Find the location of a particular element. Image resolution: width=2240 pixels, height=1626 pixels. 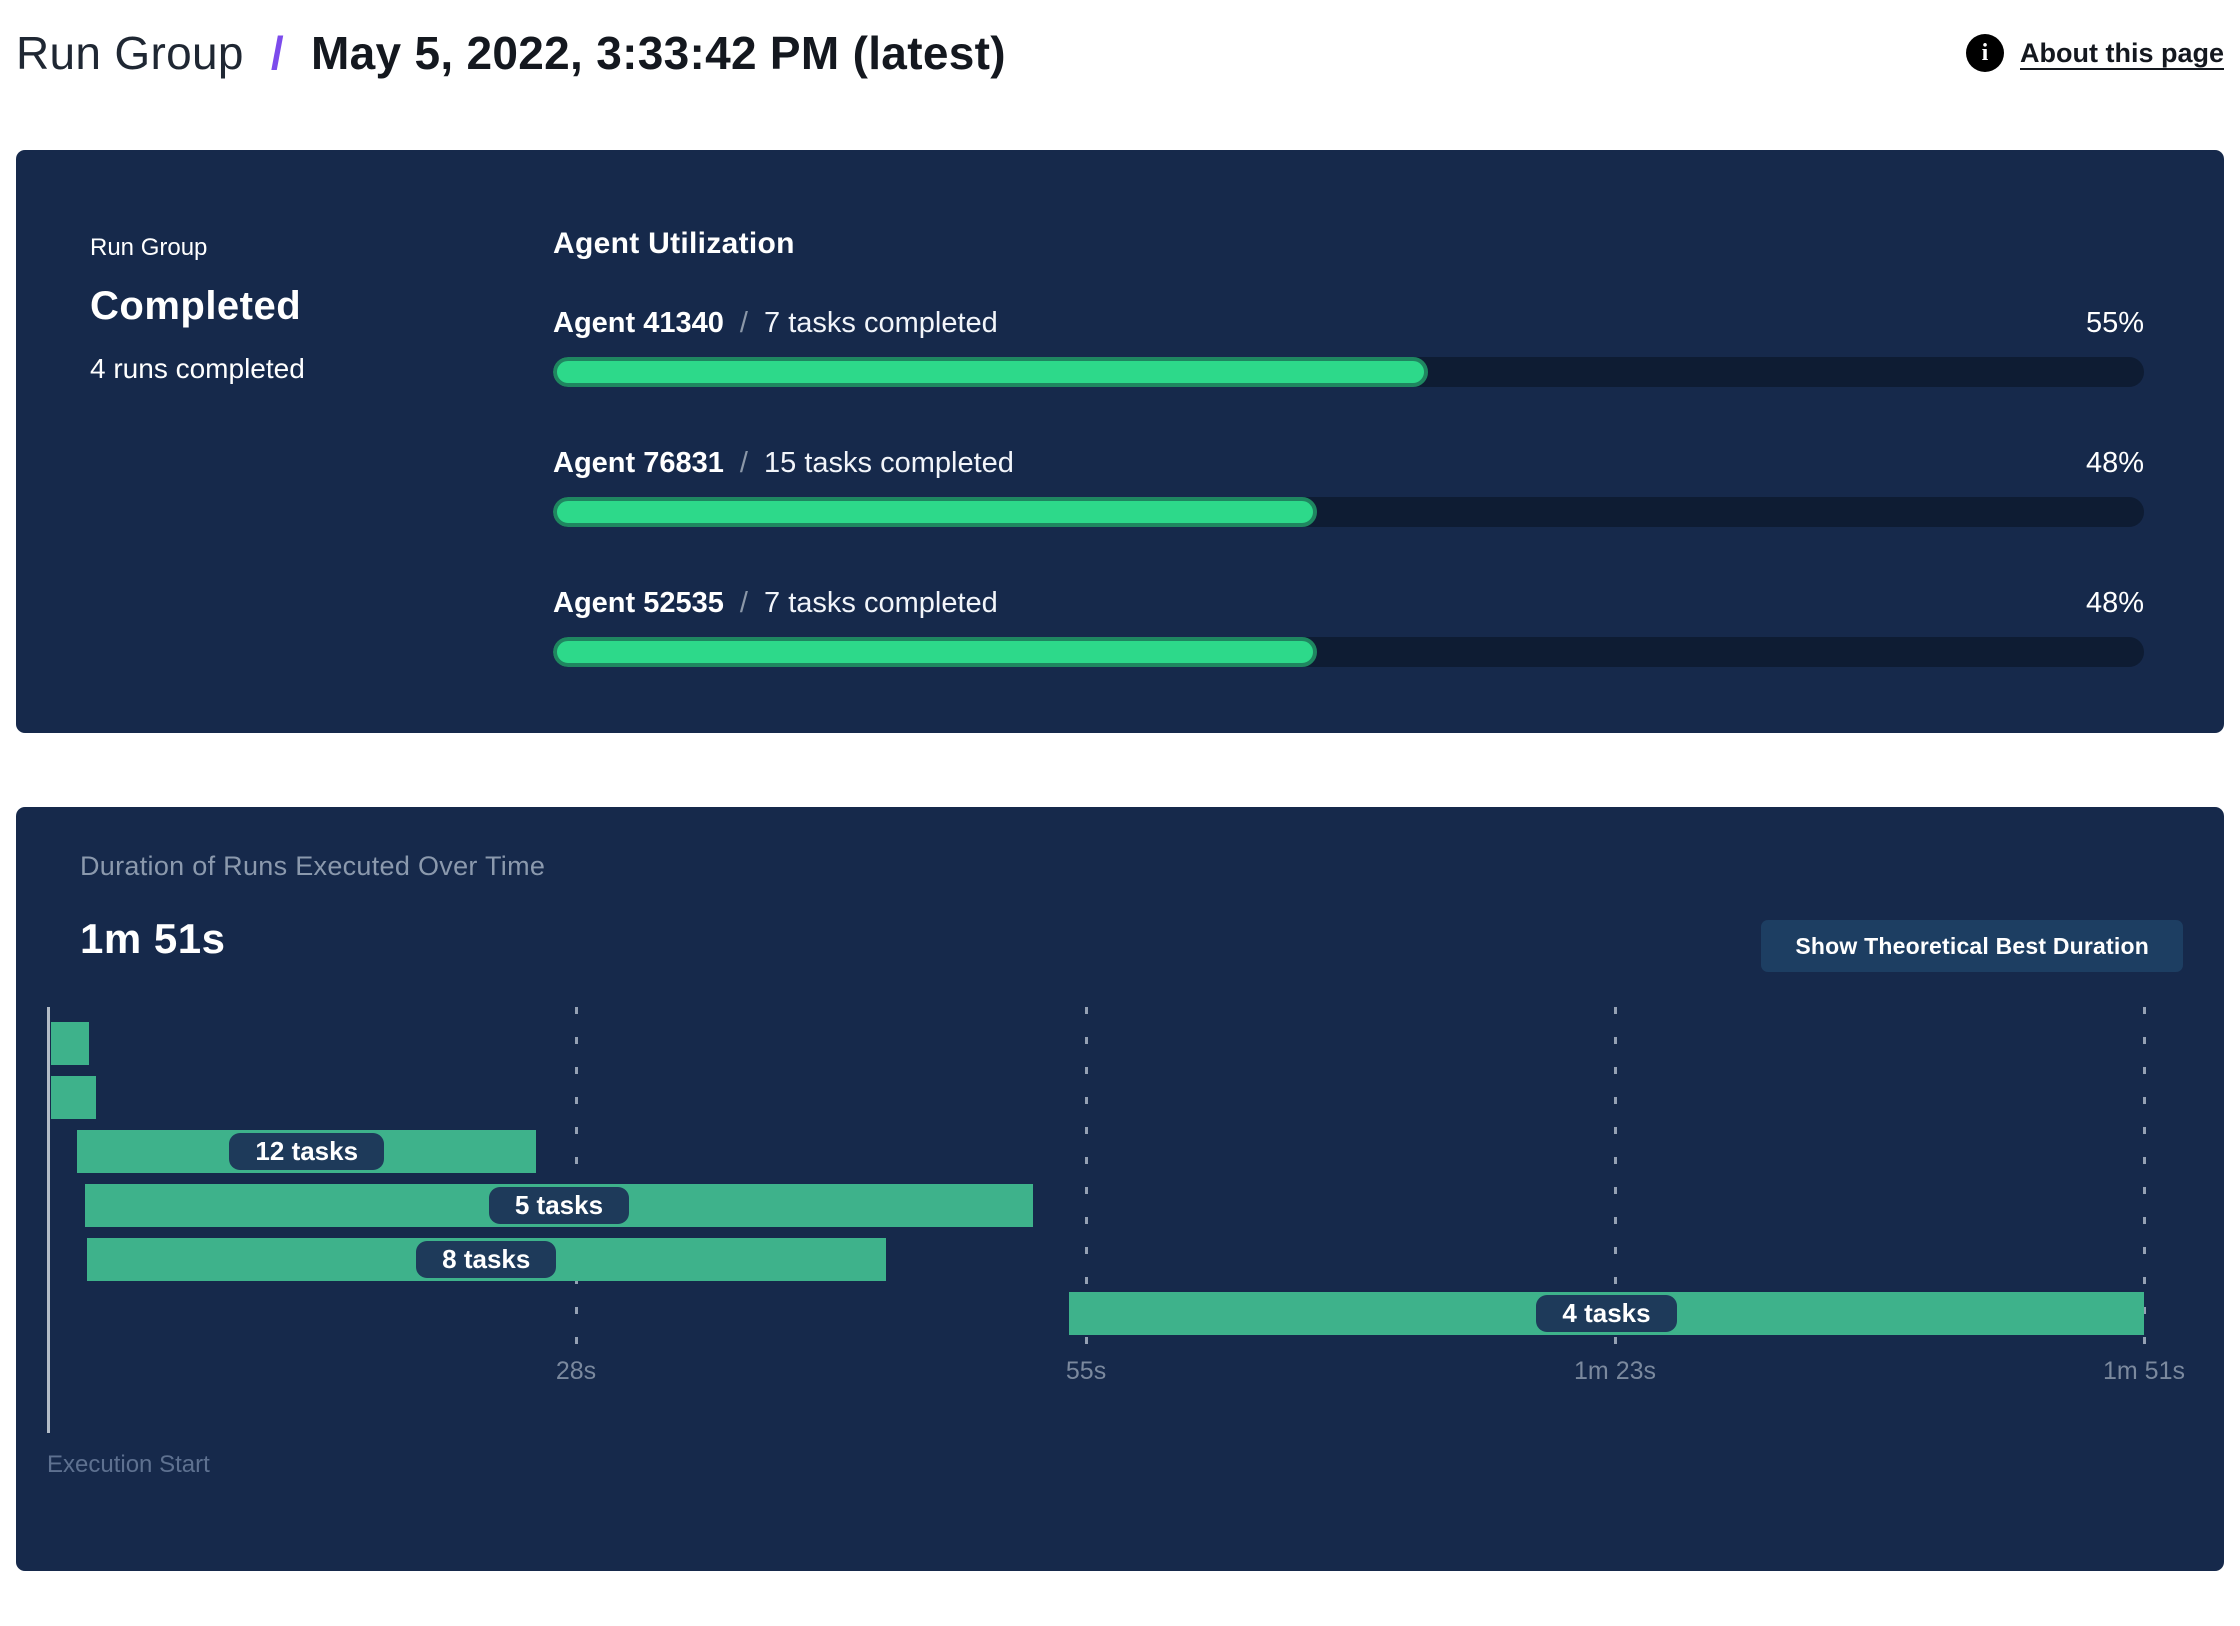

agent-row-label: Agent 76831 / 15 tasks completed 48% is located at coordinates (1348, 463).